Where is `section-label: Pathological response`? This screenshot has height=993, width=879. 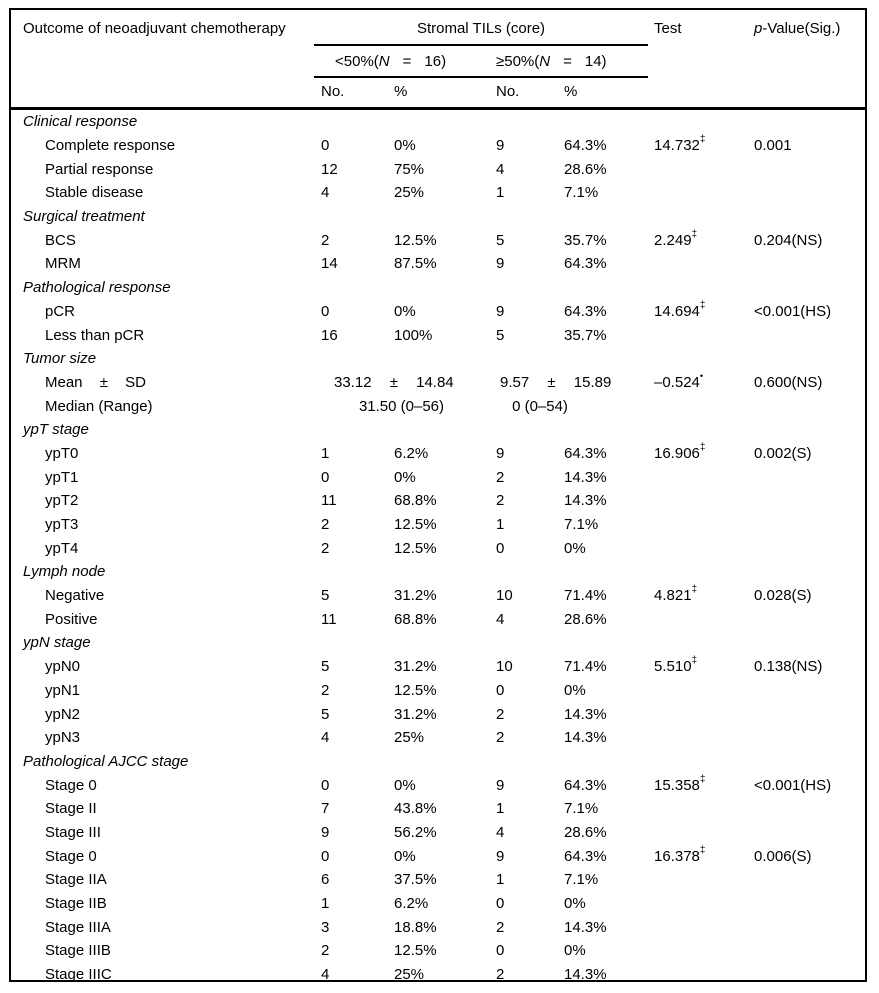 section-label: Pathological response is located at coordinates (97, 288).